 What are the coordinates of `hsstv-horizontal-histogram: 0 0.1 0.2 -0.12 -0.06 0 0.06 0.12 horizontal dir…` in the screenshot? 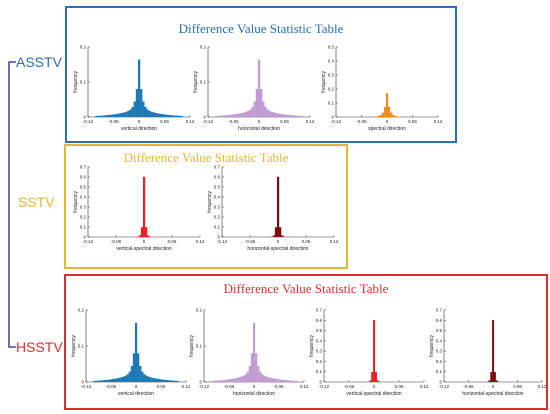 It's located at (249, 353).